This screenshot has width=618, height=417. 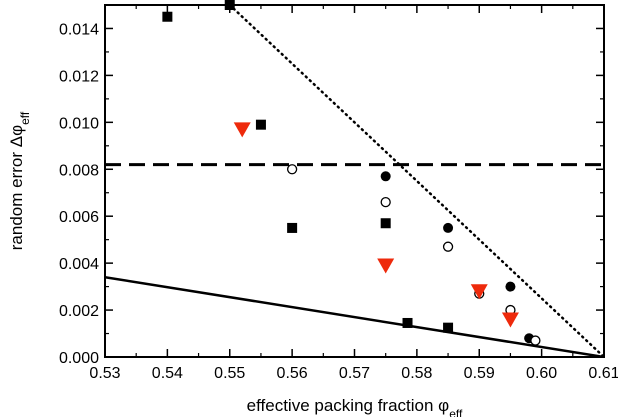 What do you see at coordinates (416, 373) in the screenshot?
I see `x-tick-label: 0.58` at bounding box center [416, 373].